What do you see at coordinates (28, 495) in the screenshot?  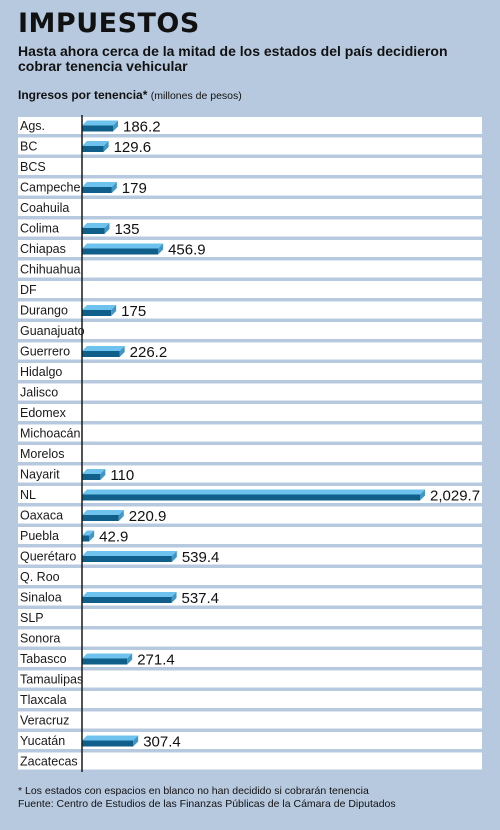 I see `category-label: NL` at bounding box center [28, 495].